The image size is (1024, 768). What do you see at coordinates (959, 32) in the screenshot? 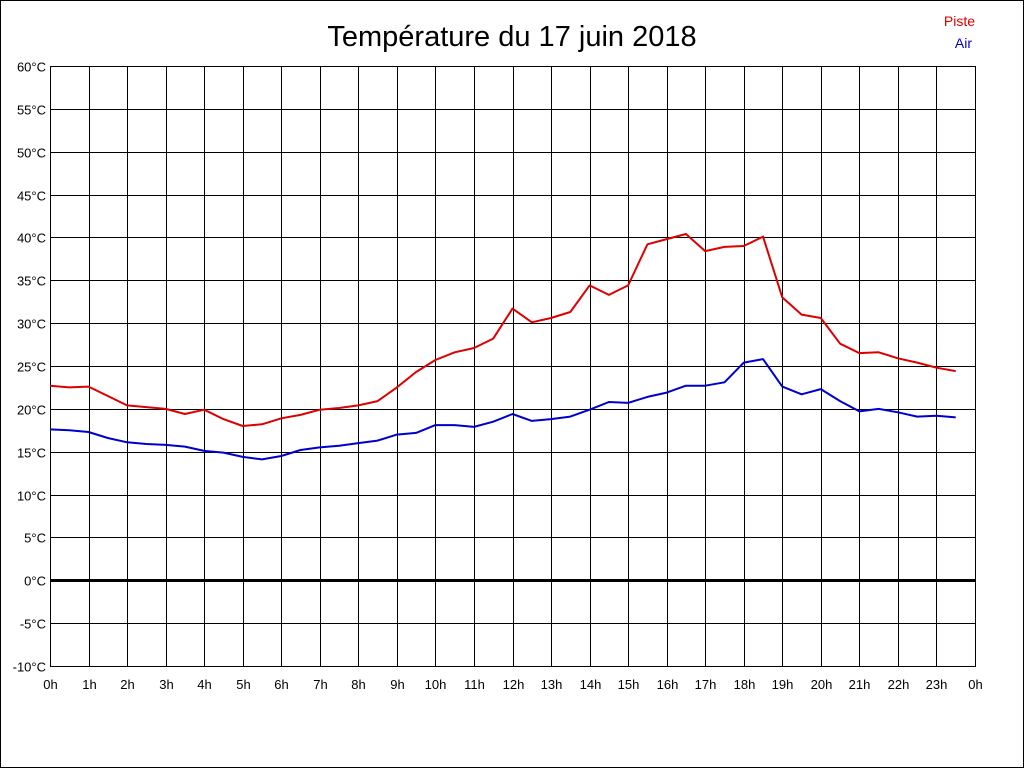
I see `legend: Piste Air` at bounding box center [959, 32].